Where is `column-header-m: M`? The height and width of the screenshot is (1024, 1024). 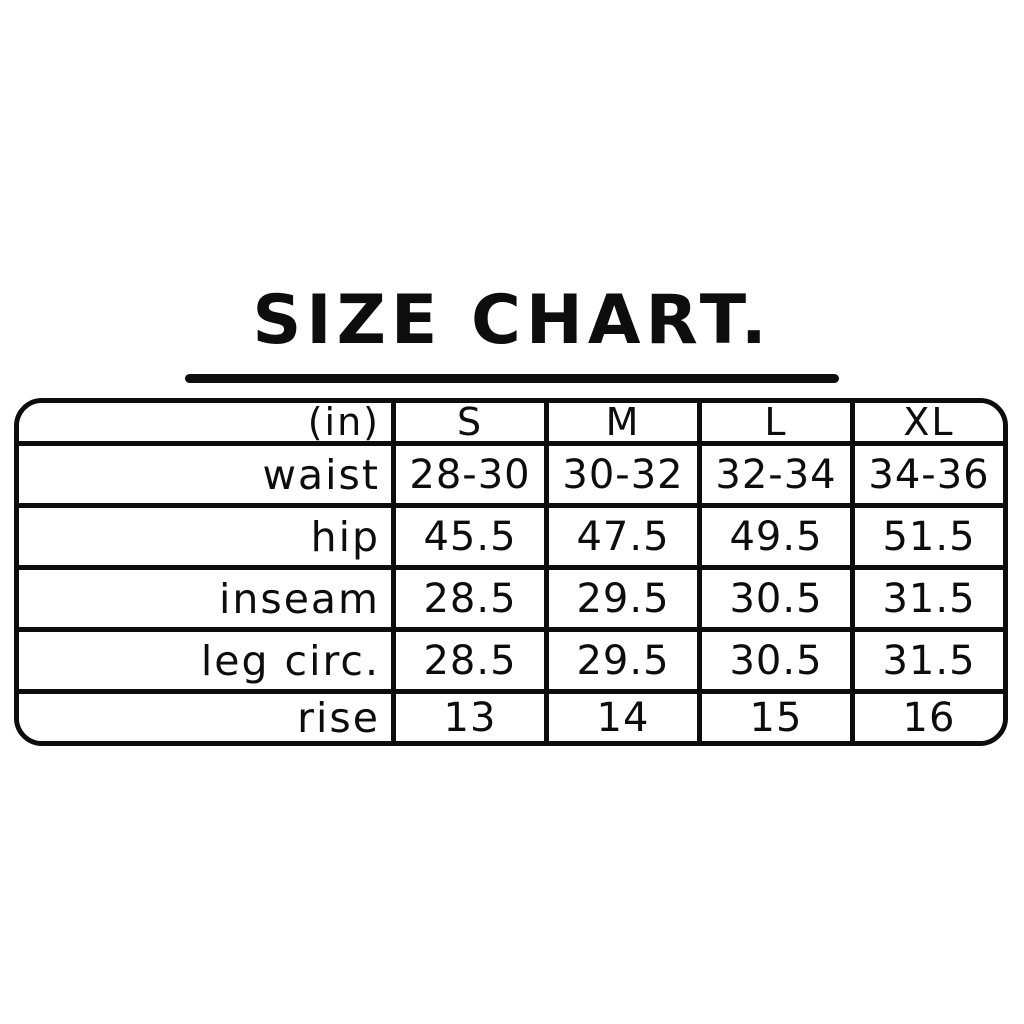 column-header-m: M is located at coordinates (620, 422).